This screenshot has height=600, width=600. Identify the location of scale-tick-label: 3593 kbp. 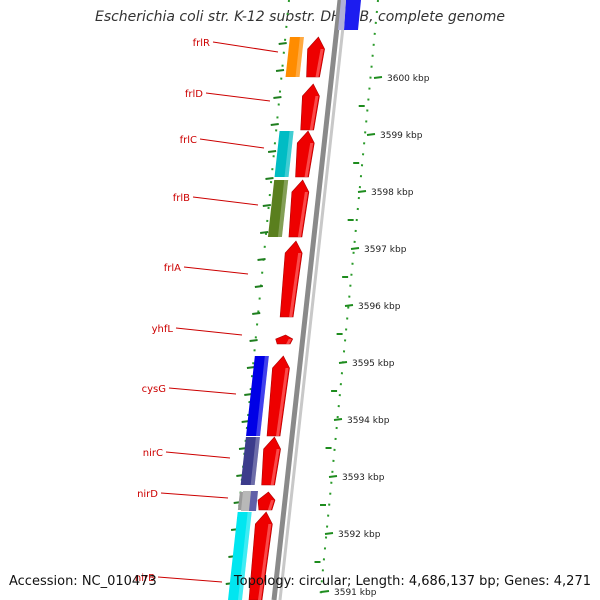
(363, 478).